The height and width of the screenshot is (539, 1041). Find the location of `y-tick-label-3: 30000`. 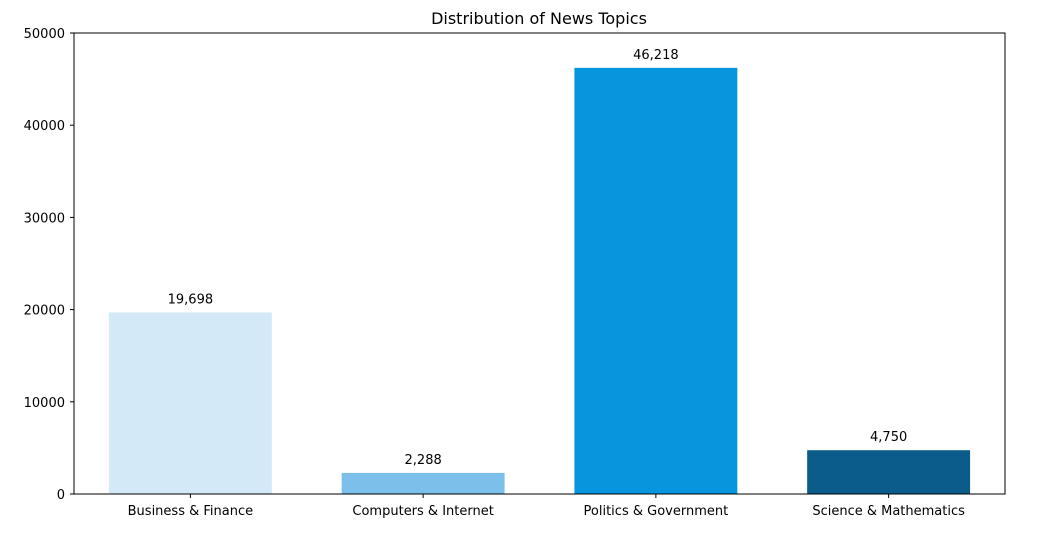

y-tick-label-3: 30000 is located at coordinates (44, 218).